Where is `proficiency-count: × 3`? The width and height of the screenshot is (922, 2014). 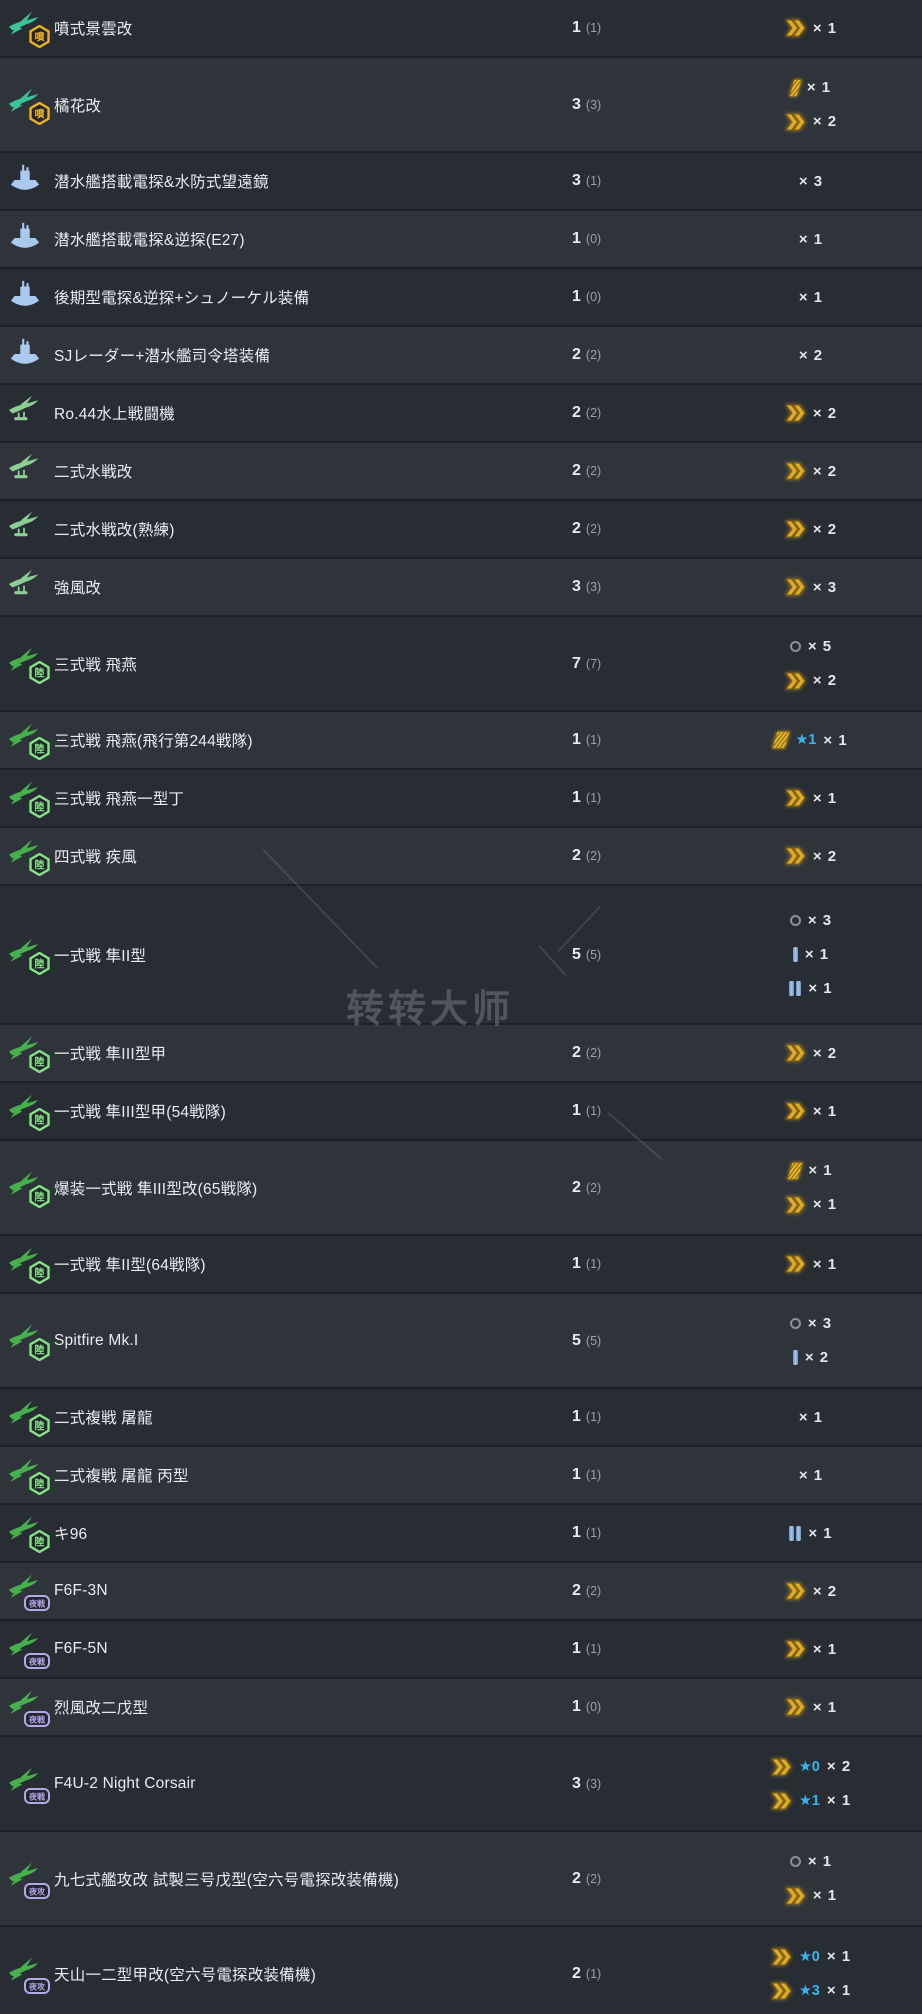 proficiency-count: × 3 is located at coordinates (820, 1323).